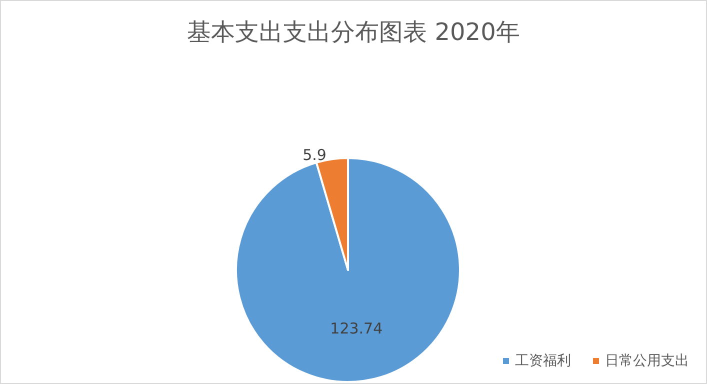 Image resolution: width=707 pixels, height=384 pixels. I want to click on legend-label: 日常公用支出, so click(647, 361).